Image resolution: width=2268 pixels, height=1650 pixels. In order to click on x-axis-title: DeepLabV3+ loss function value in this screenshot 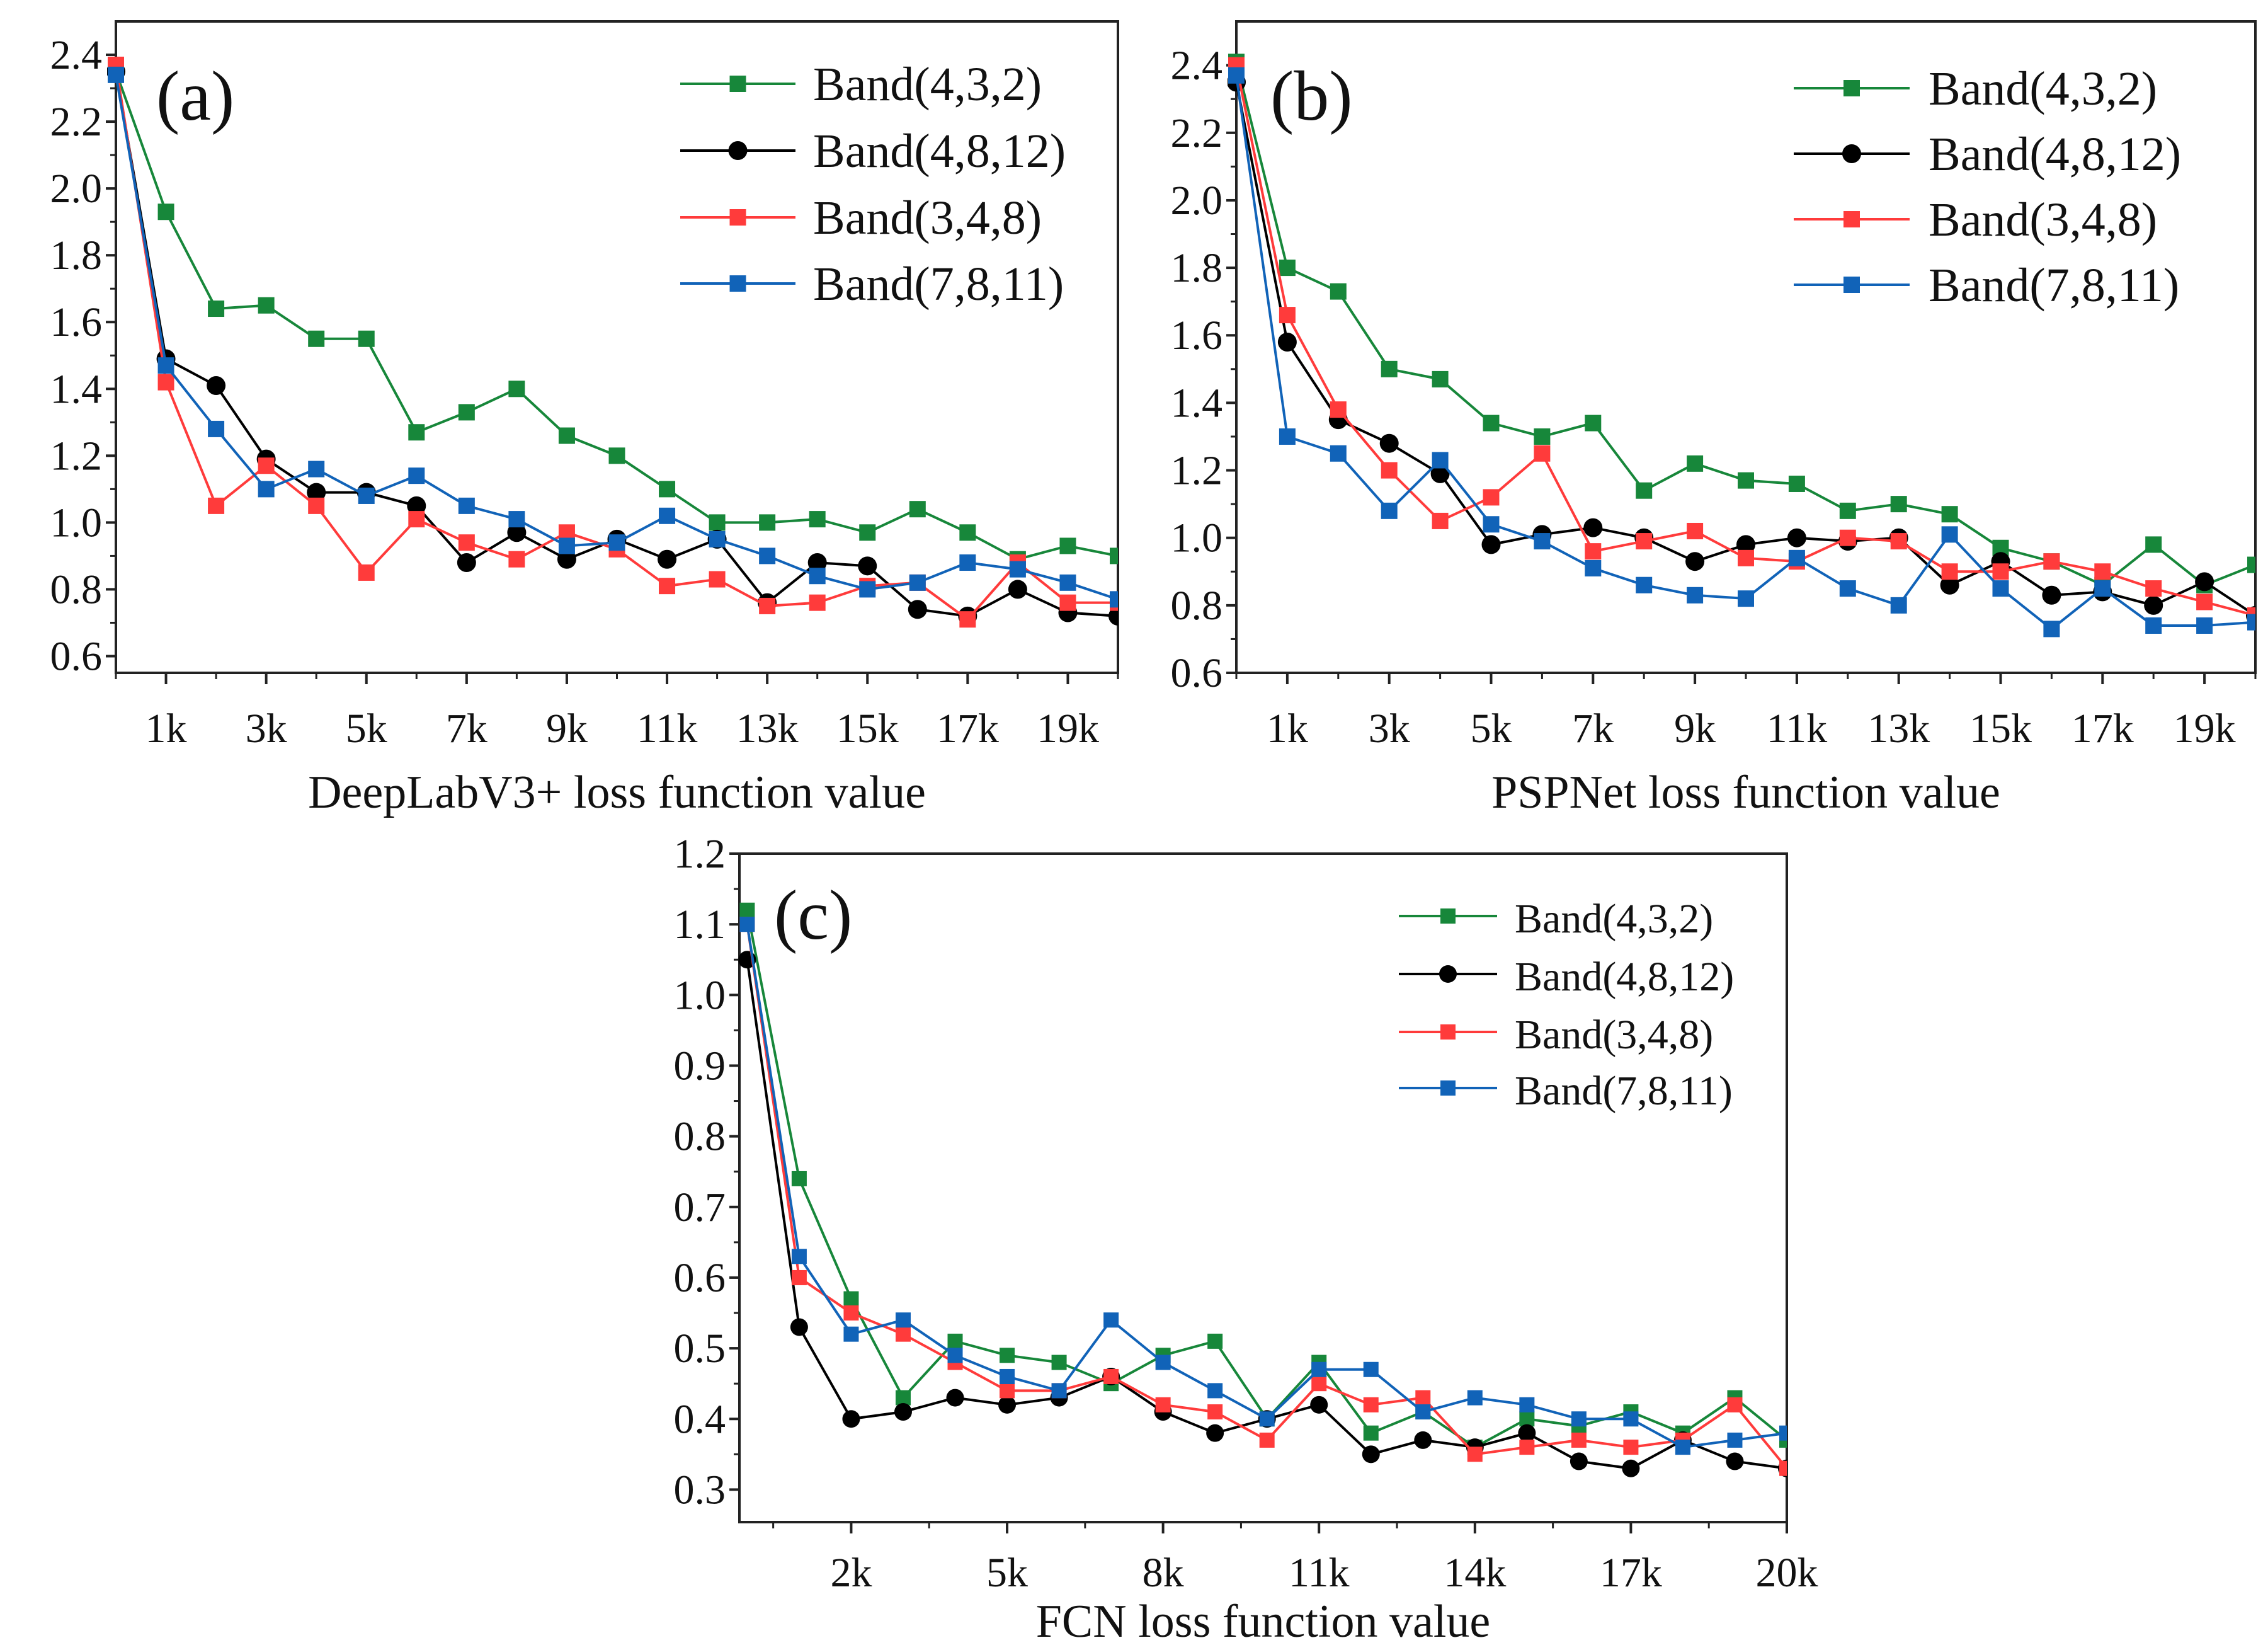, I will do `click(617, 792)`.